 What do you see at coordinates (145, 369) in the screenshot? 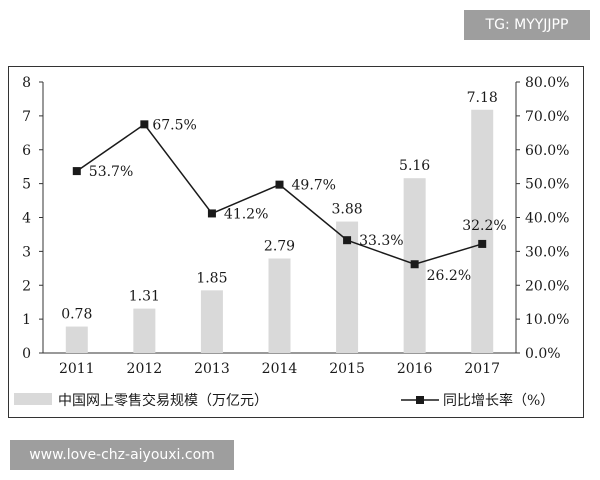
I see `x-tick-label: 2012` at bounding box center [145, 369].